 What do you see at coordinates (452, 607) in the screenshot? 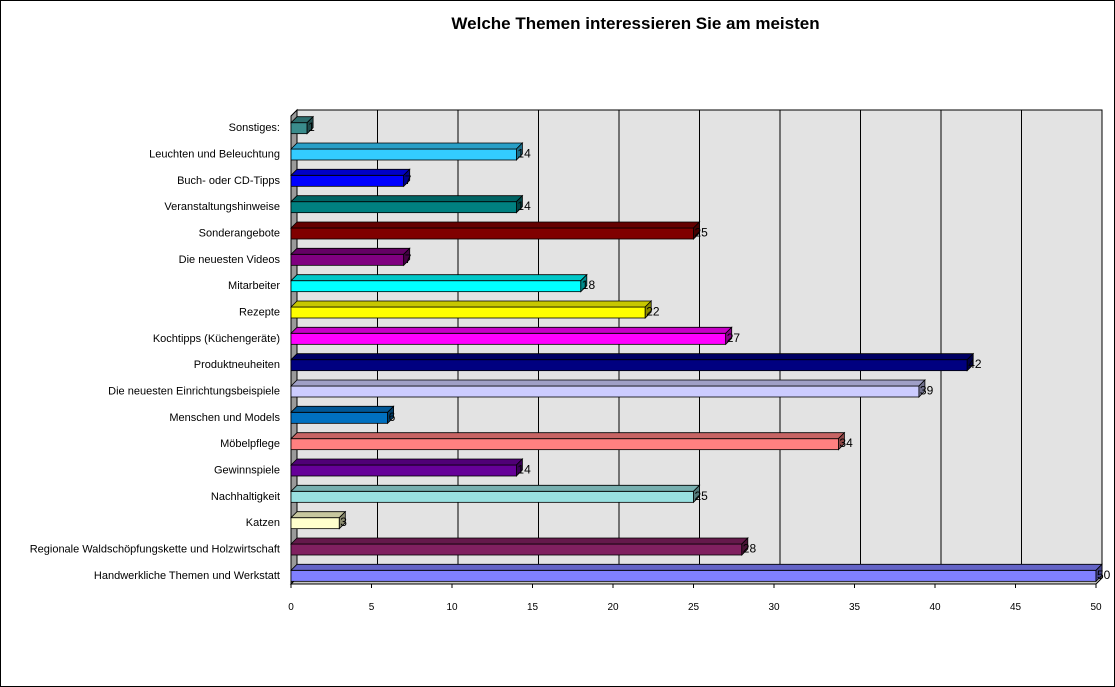
I see `x-tick-label: 10` at bounding box center [452, 607].